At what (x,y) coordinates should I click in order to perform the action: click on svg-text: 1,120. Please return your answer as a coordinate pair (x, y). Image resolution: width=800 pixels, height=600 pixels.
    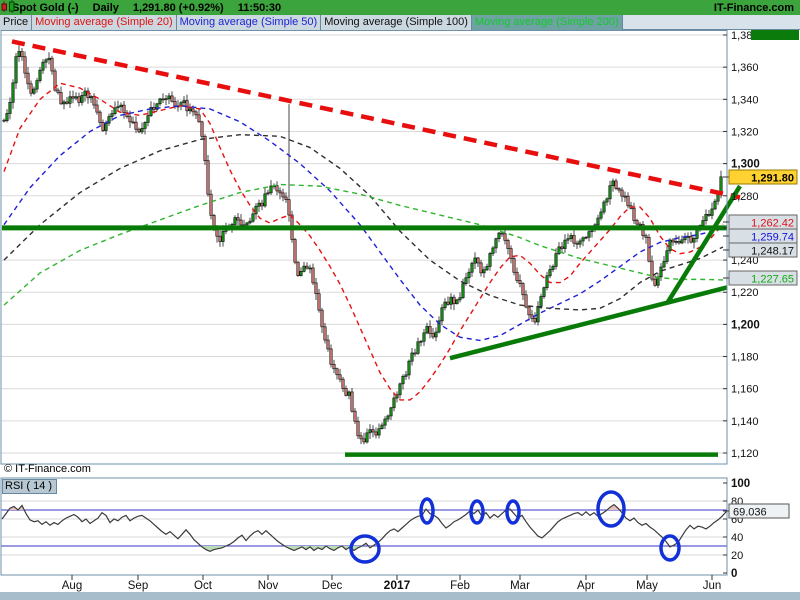
    Looking at the image, I should click on (745, 454).